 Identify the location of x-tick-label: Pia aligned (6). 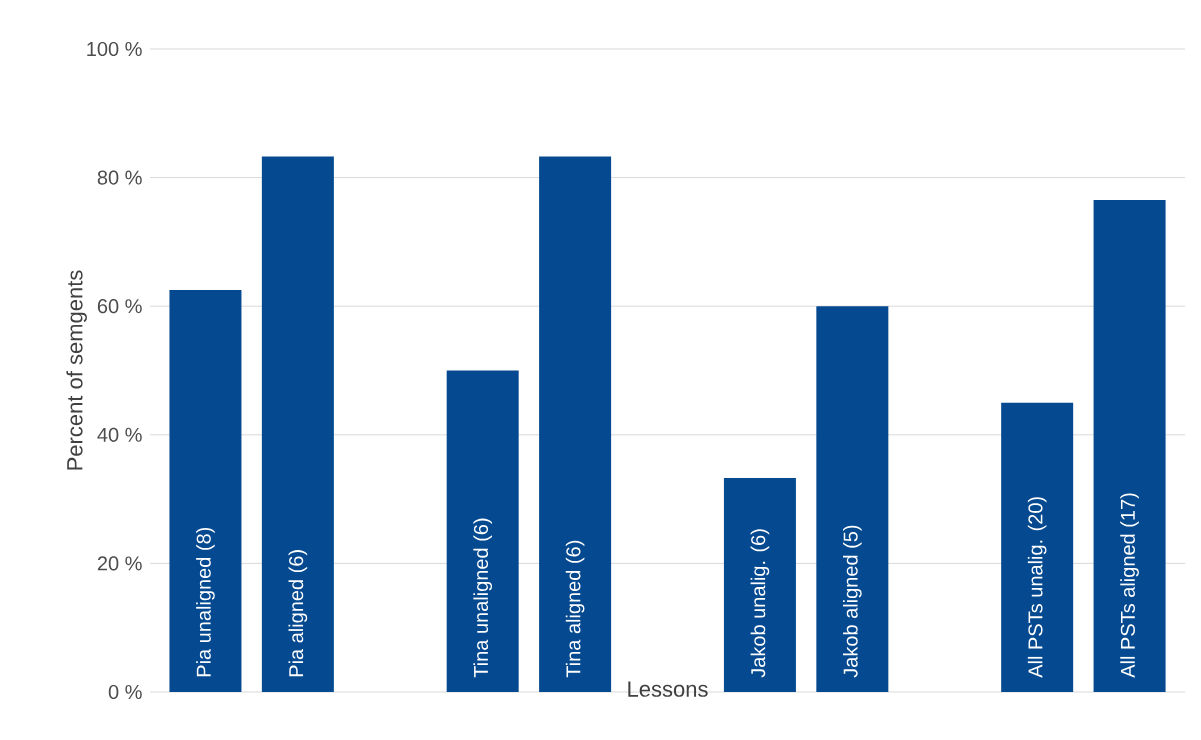
(298, 613).